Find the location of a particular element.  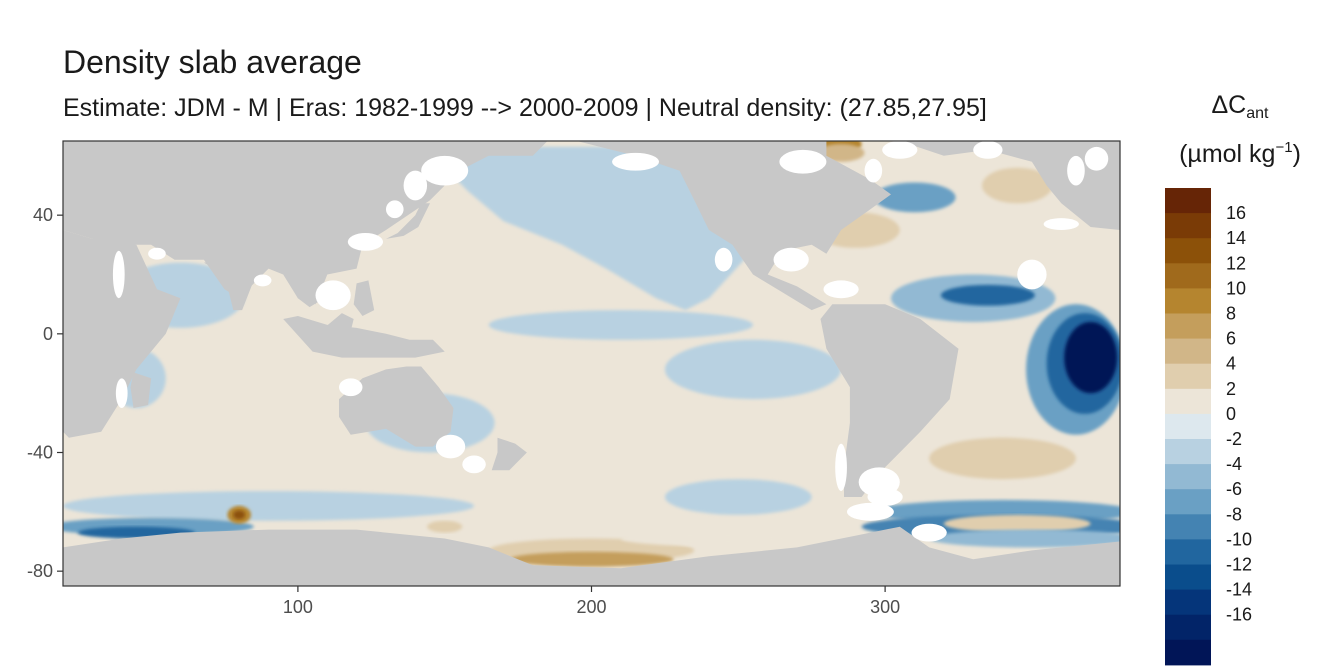

anomaly-region-ross is located at coordinates (591, 559).